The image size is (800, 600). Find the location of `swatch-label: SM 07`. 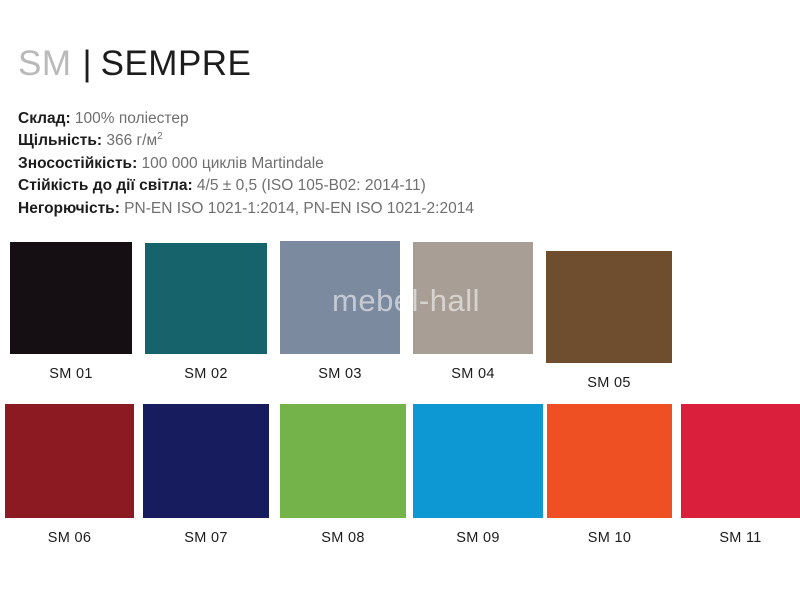

swatch-label: SM 07 is located at coordinates (206, 538).